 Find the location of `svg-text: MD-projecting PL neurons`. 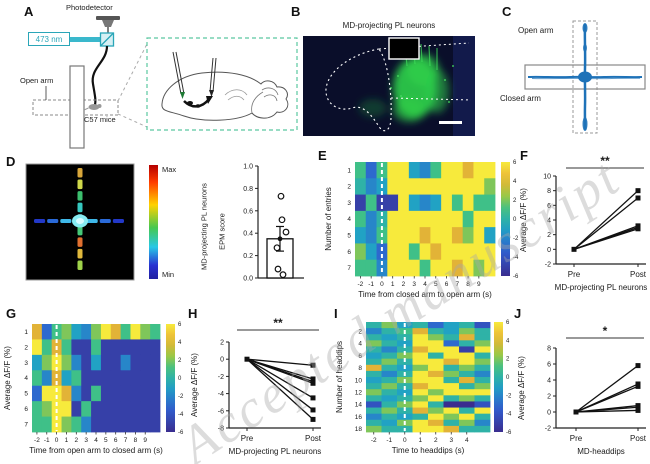

svg-text: MD-projecting PL neurons is located at coordinates (601, 287).